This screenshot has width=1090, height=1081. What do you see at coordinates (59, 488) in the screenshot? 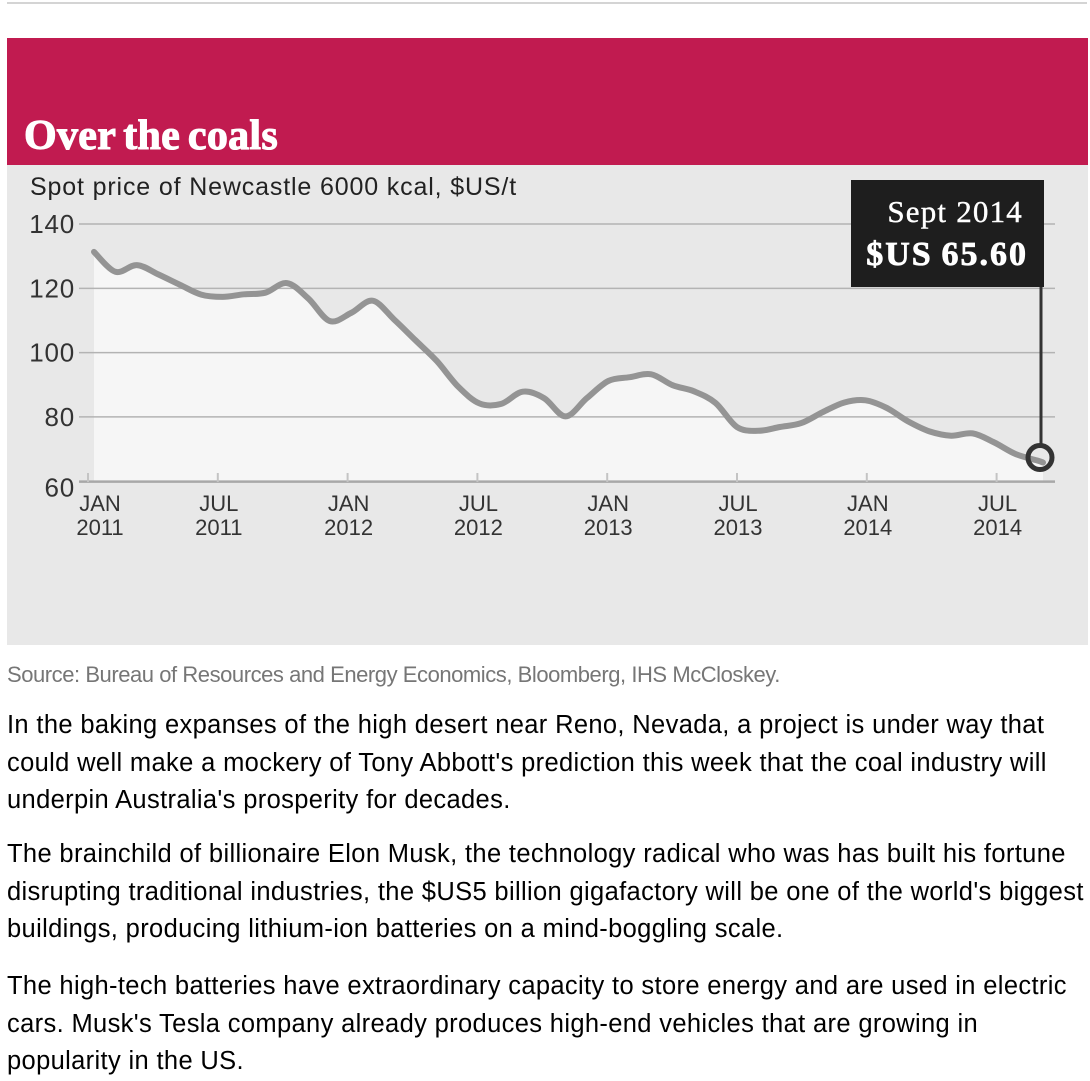
I see `svg-text: 60` at bounding box center [59, 488].